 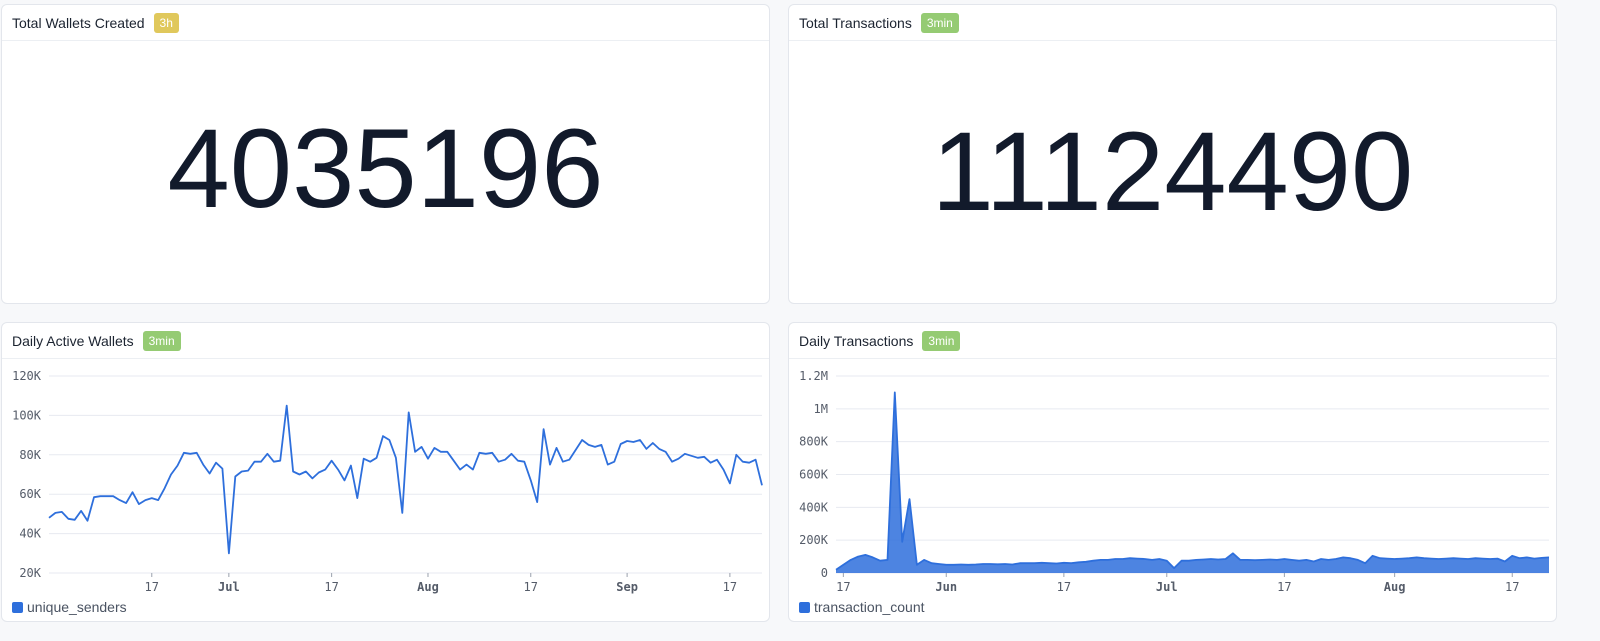 What do you see at coordinates (813, 376) in the screenshot?
I see `y-tick-label: 1.2M` at bounding box center [813, 376].